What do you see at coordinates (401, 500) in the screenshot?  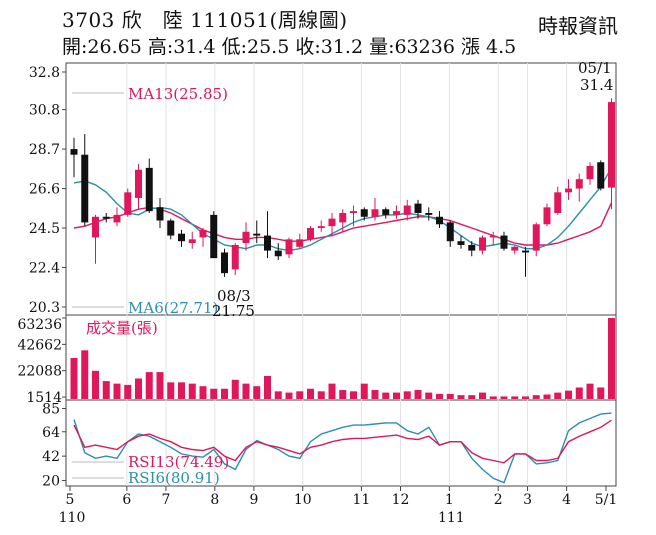 I see `x-tick-label: 12` at bounding box center [401, 500].